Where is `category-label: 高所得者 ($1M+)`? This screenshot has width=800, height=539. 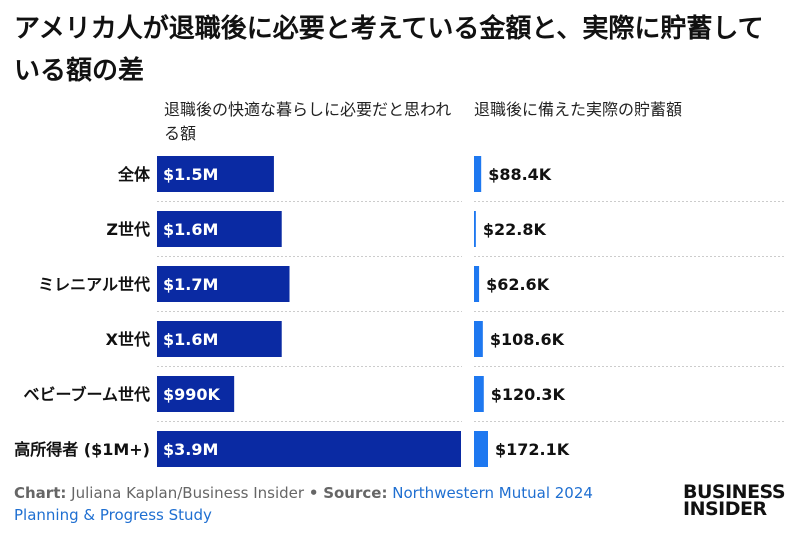 category-label: 高所得者 ($1M+) is located at coordinates (82, 449).